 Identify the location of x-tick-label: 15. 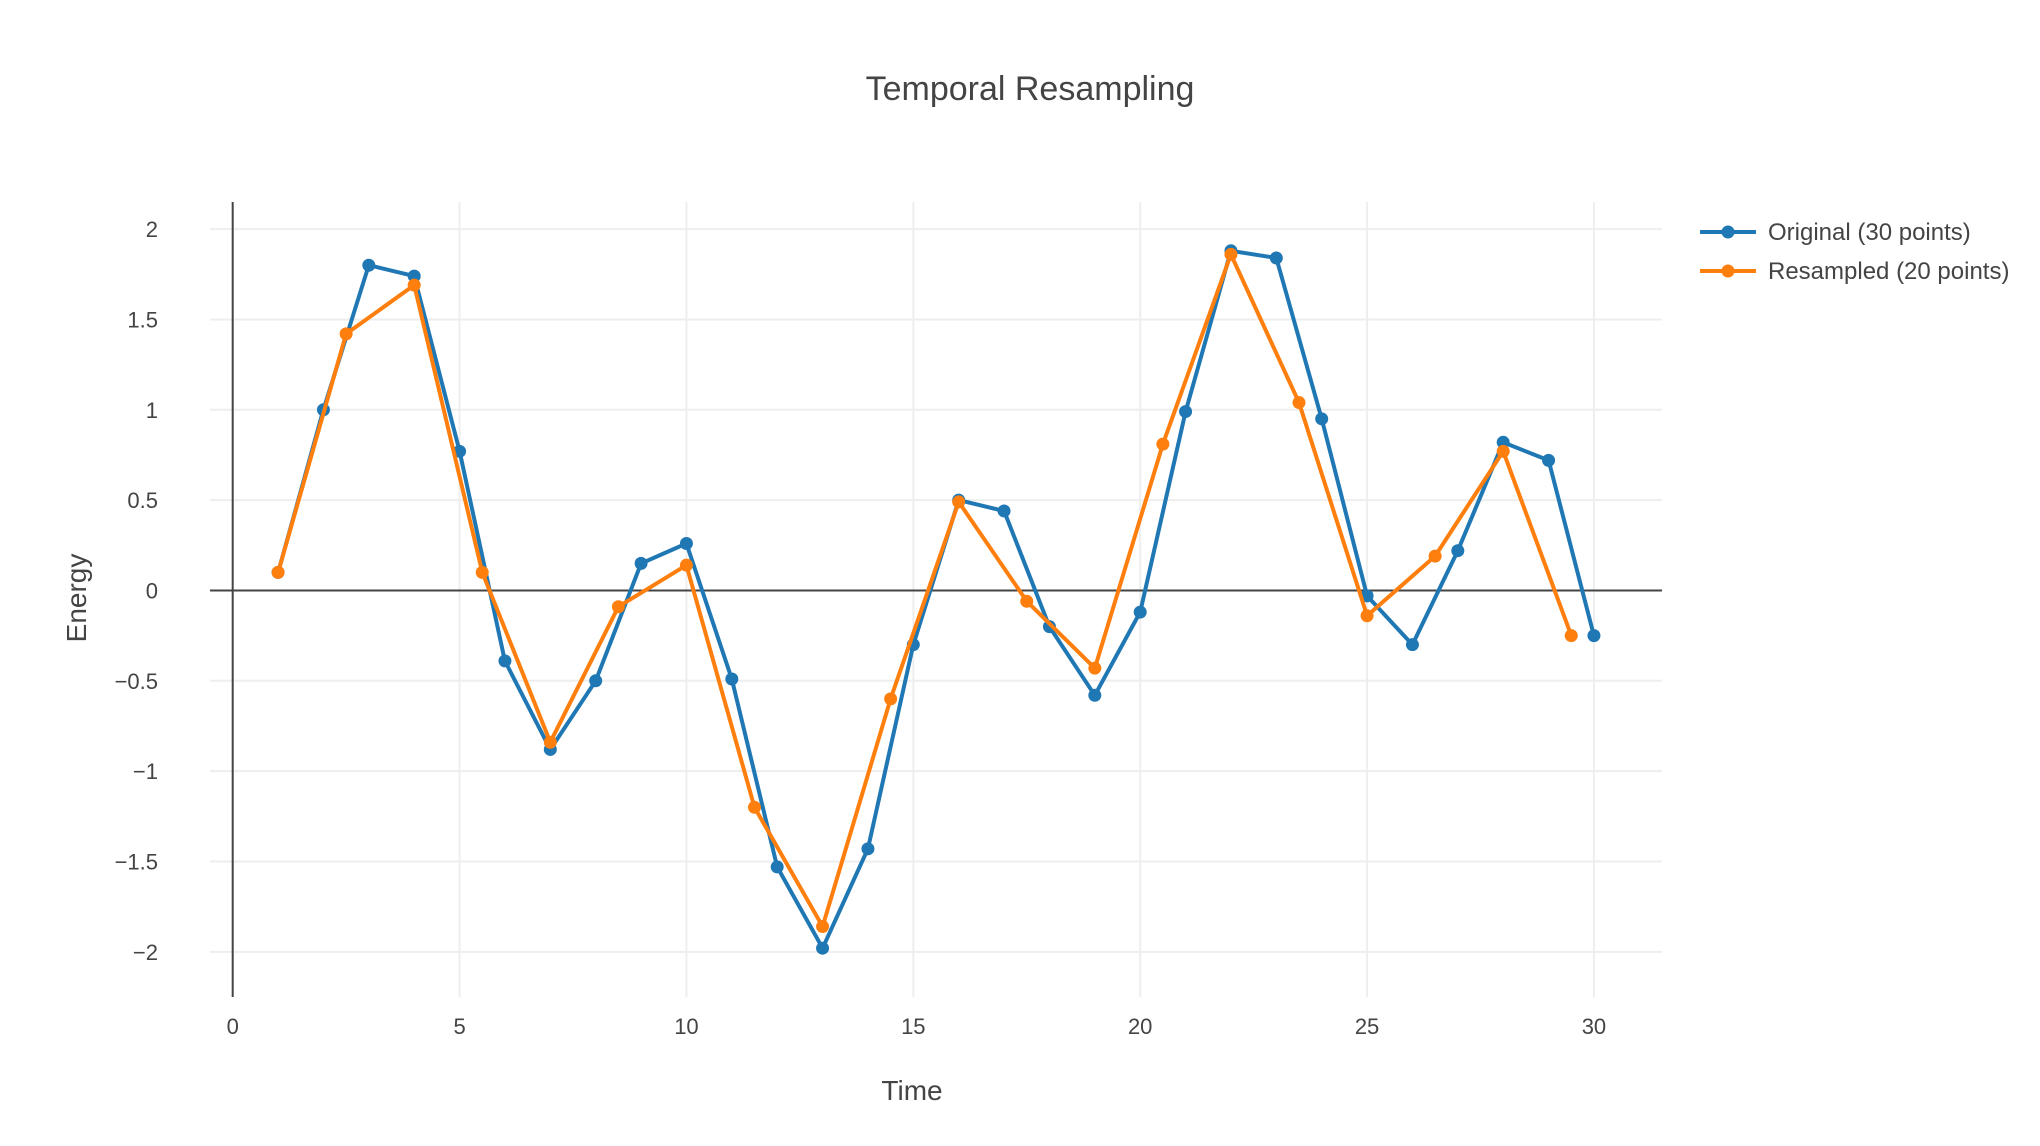
(913, 1026).